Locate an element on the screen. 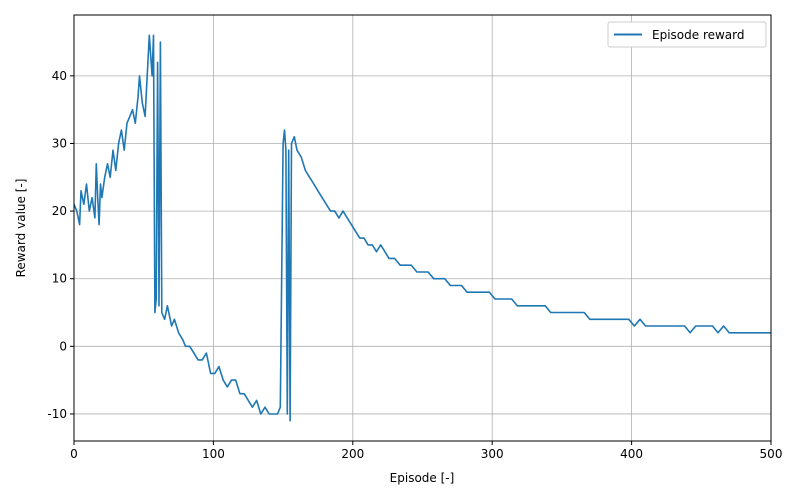 This screenshot has width=800, height=500. y-tick-label: 40 is located at coordinates (59, 76).